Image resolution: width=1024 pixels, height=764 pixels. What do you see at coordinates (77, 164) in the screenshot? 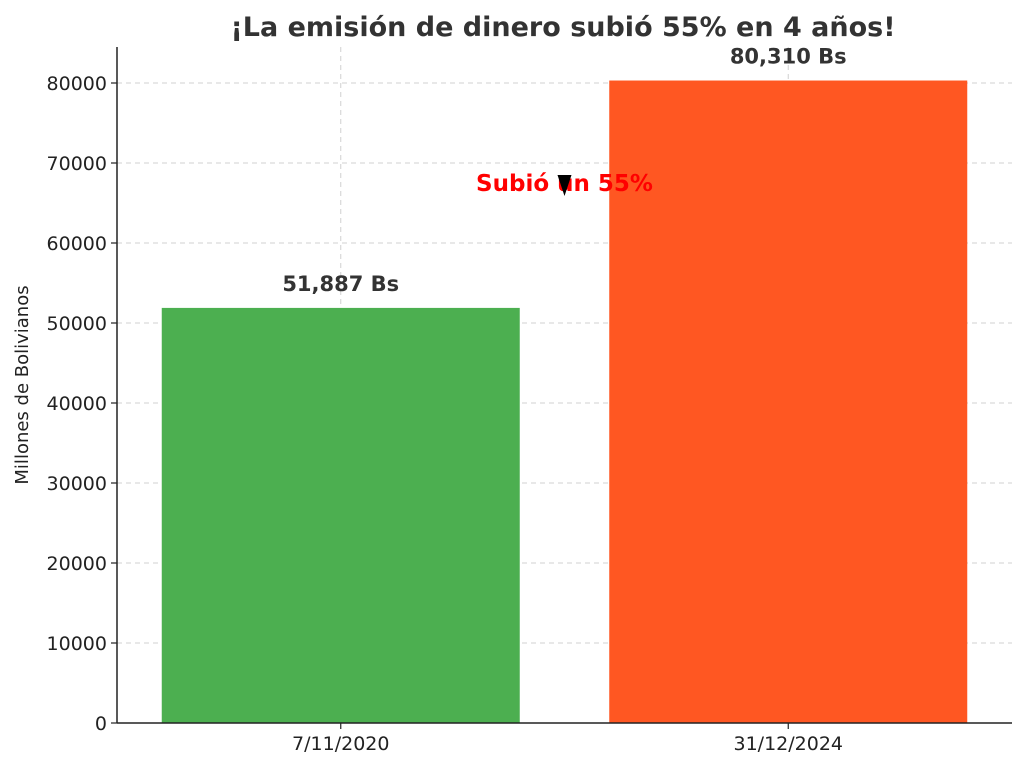
I see `y-tick-label-7: 70000` at bounding box center [77, 164].